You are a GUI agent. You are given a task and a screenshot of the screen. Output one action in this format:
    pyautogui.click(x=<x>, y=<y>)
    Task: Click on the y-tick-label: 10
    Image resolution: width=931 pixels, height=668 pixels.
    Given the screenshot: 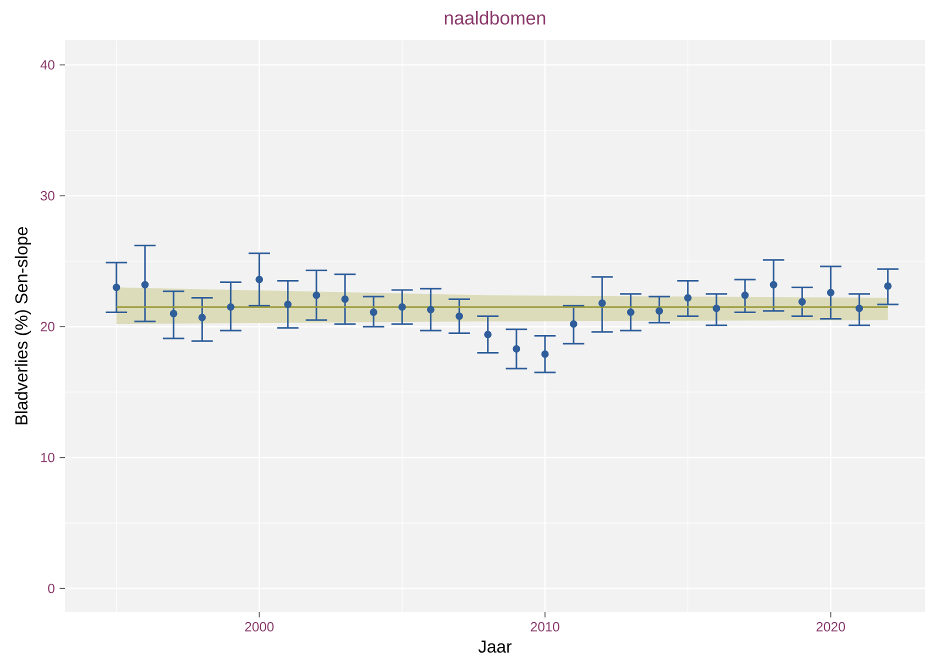 What is the action you would take?
    pyautogui.click(x=47, y=457)
    